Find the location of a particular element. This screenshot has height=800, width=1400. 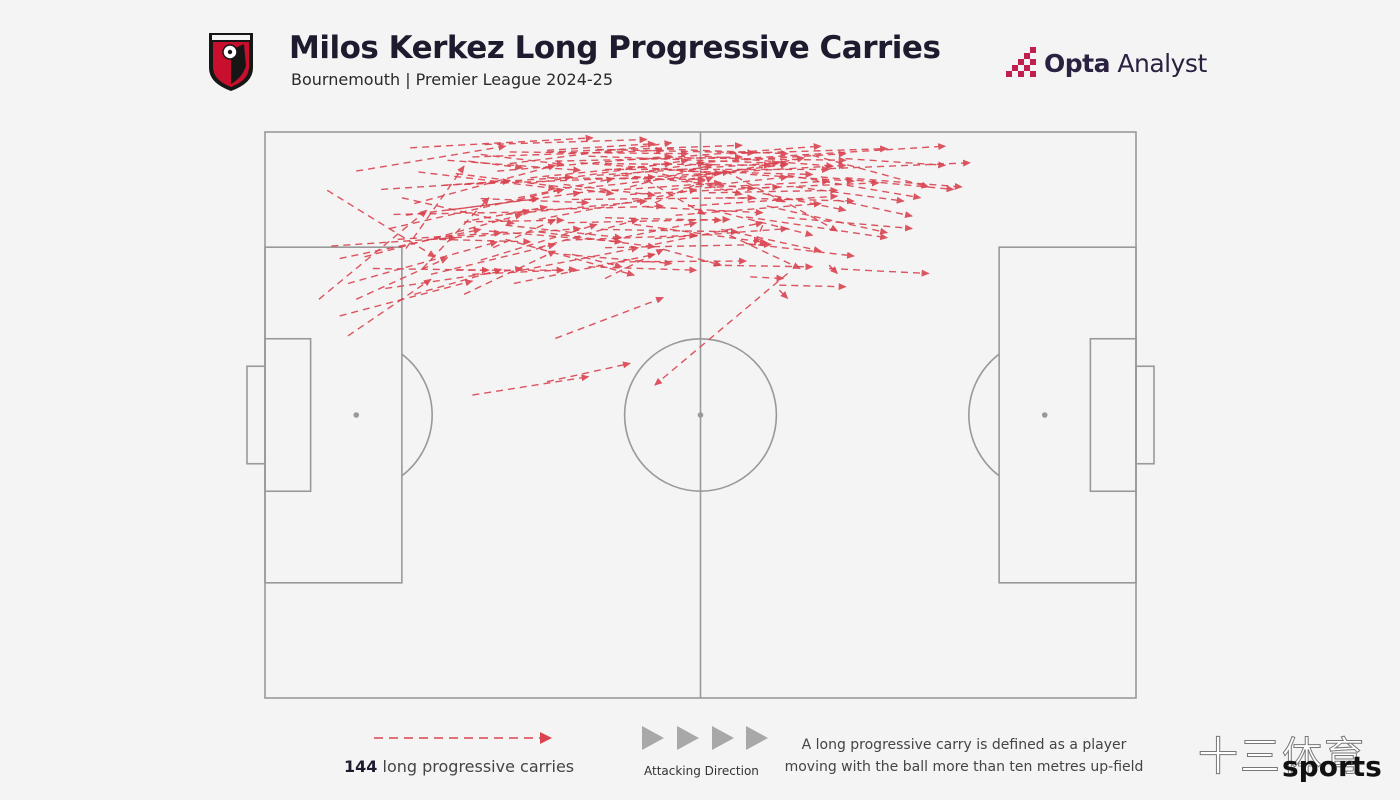

watermark-en: sports is located at coordinates (1332, 766).